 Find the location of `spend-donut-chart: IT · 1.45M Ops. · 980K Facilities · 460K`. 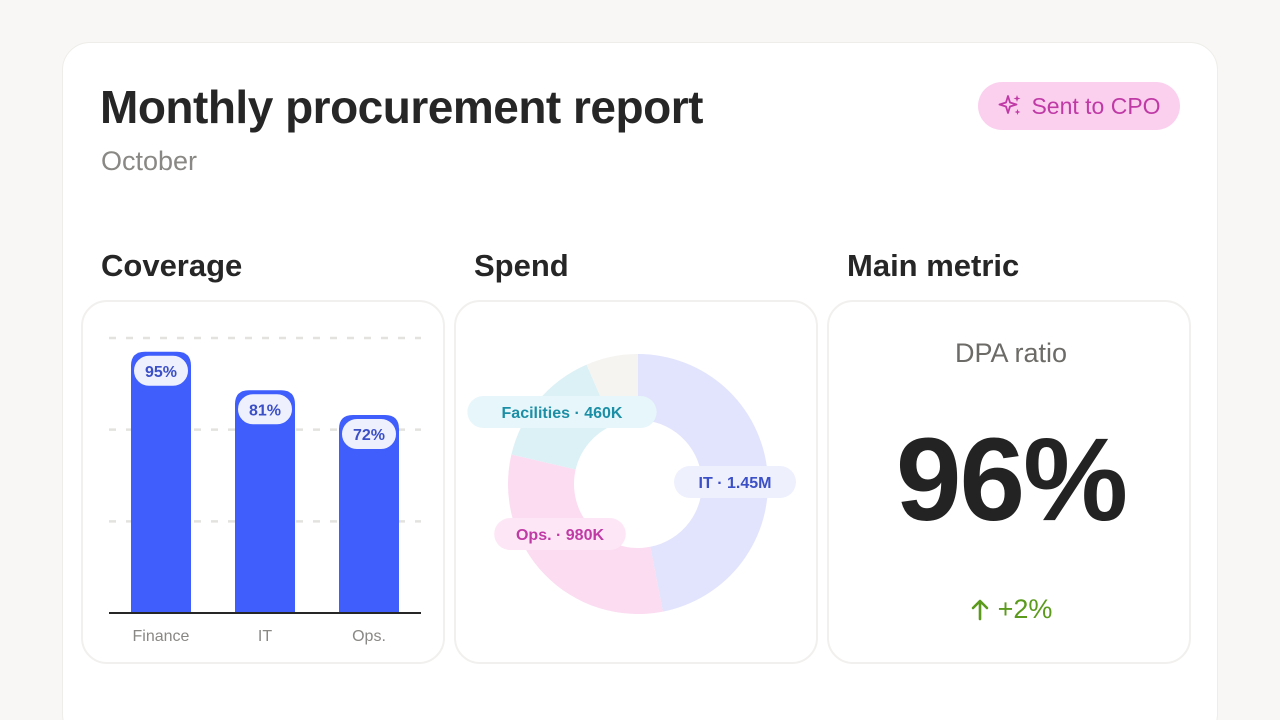

spend-donut-chart: IT · 1.45M Ops. · 980K Facilities · 460K is located at coordinates (631, 484).